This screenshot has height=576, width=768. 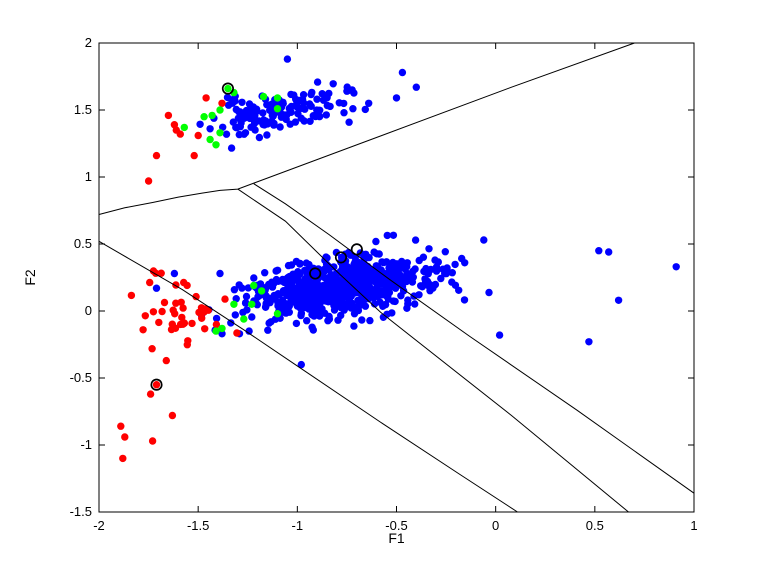 I want to click on x-tick-label: -2, so click(x=99, y=525).